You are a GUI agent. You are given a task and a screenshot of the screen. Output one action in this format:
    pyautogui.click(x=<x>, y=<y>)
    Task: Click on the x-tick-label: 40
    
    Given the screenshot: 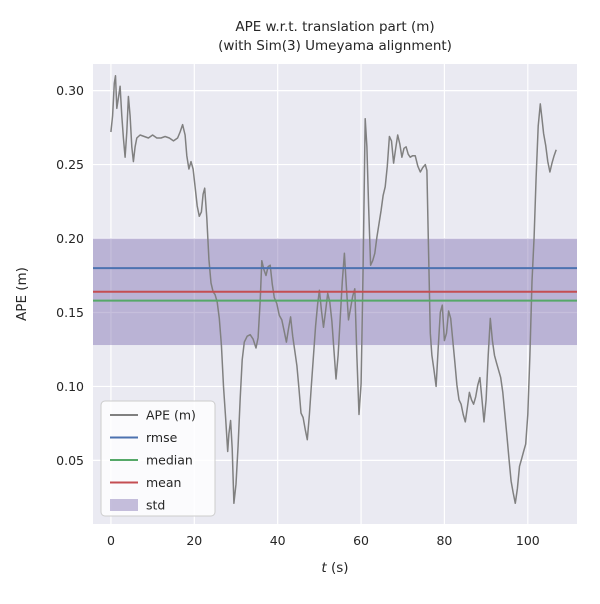 What is the action you would take?
    pyautogui.click(x=278, y=540)
    